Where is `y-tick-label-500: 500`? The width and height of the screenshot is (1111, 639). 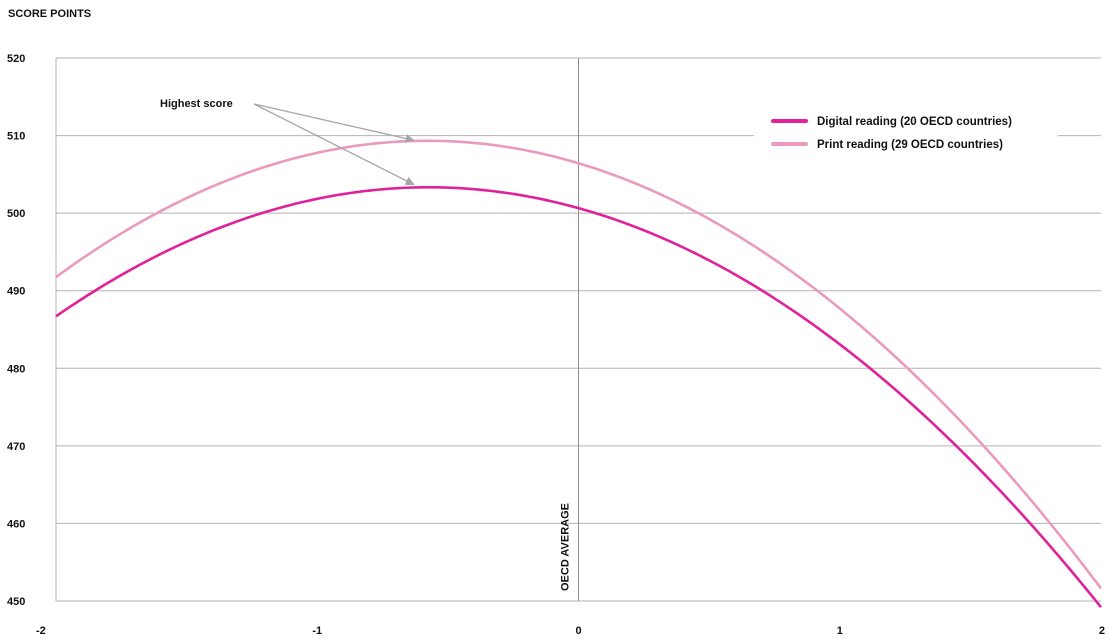 y-tick-label-500: 500 is located at coordinates (16, 214).